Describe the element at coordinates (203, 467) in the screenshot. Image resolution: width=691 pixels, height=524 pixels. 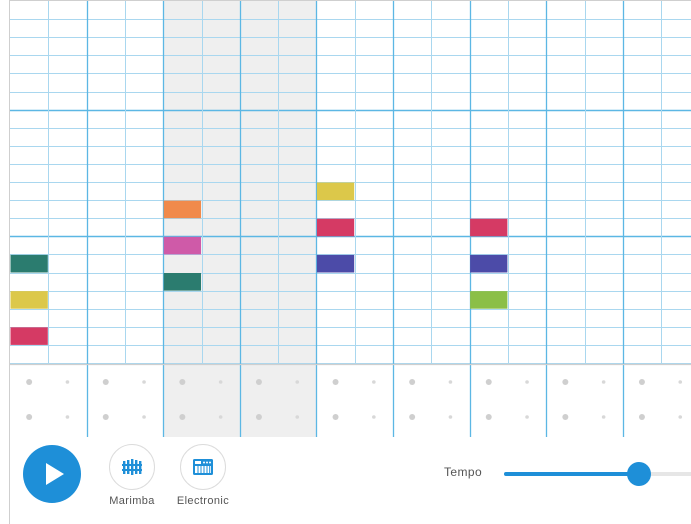
I see `electronic-keyboard-icon` at that location.